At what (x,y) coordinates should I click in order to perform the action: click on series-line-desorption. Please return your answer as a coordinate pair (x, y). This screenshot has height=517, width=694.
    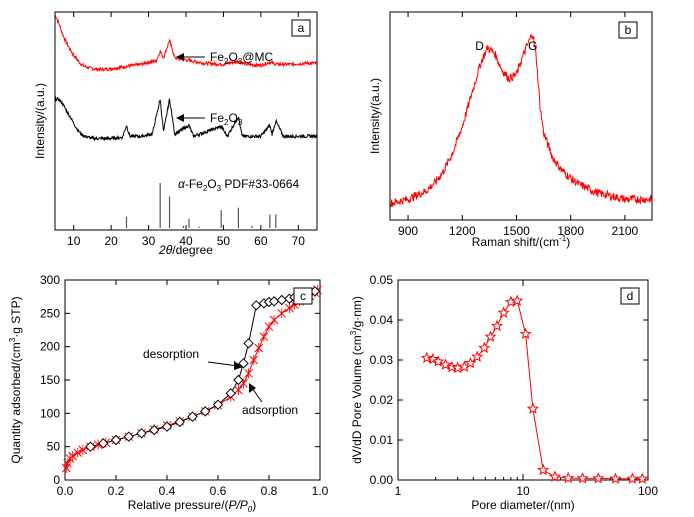
    Looking at the image, I should click on (203, 369).